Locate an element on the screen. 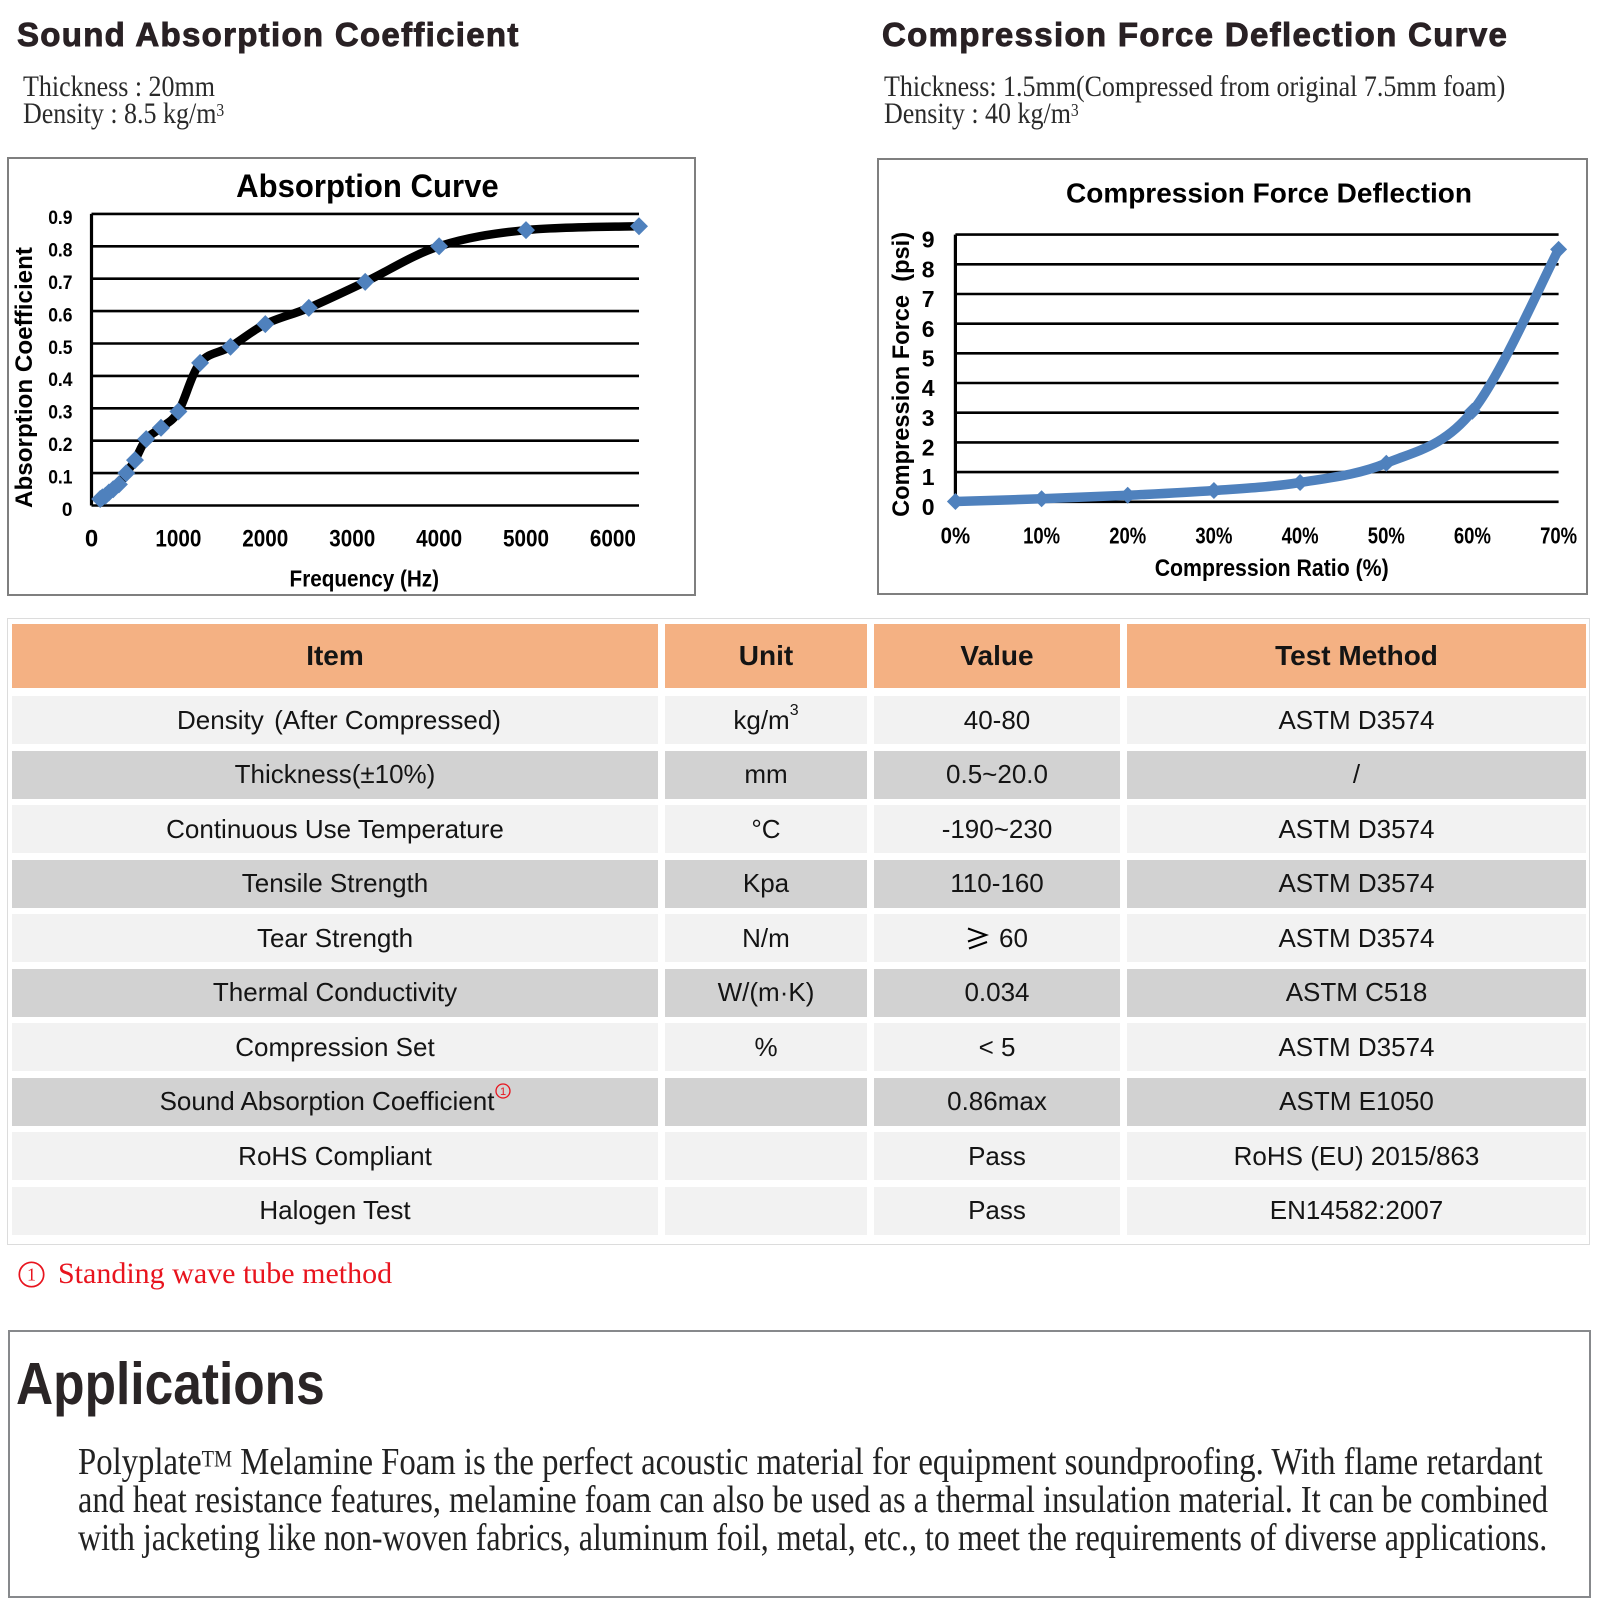 The height and width of the screenshot is (1622, 1600). svg-text: 40% is located at coordinates (1300, 536).